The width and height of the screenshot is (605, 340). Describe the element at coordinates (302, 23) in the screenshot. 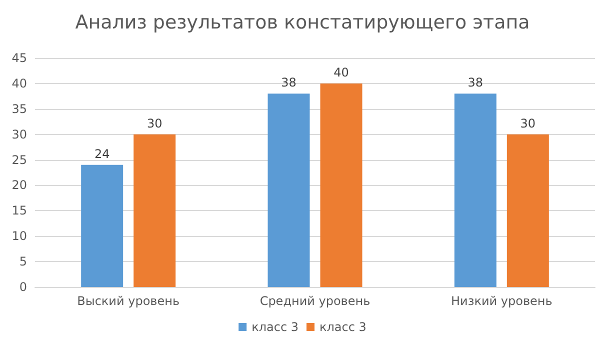

I see `chart-title: Анализ результатов констатирующего этапа` at that location.